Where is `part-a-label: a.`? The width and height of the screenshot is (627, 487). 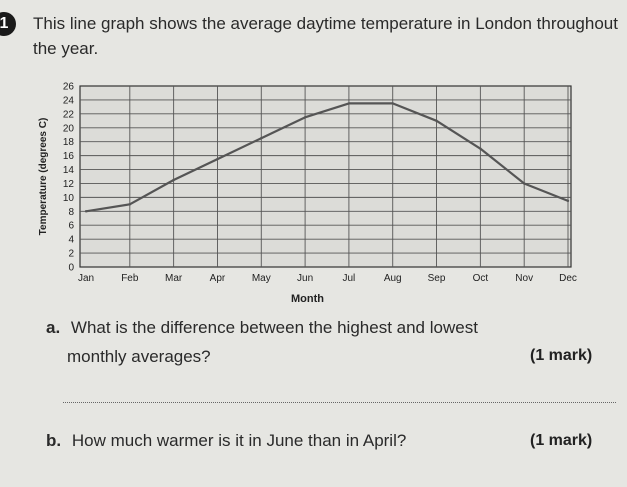
part-a-label: a. is located at coordinates (53, 327).